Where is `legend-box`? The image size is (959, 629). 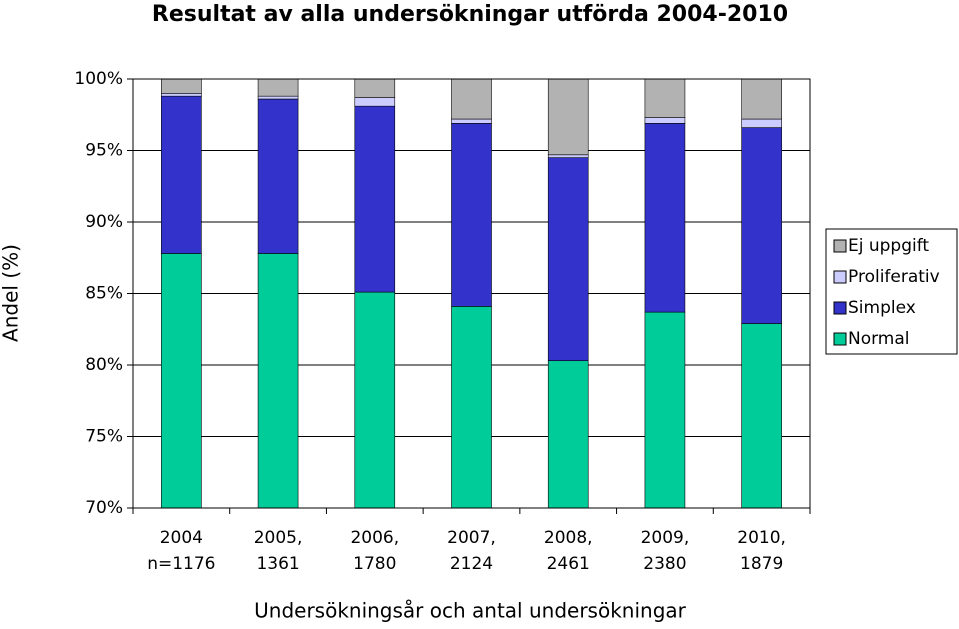
legend-box is located at coordinates (891, 291).